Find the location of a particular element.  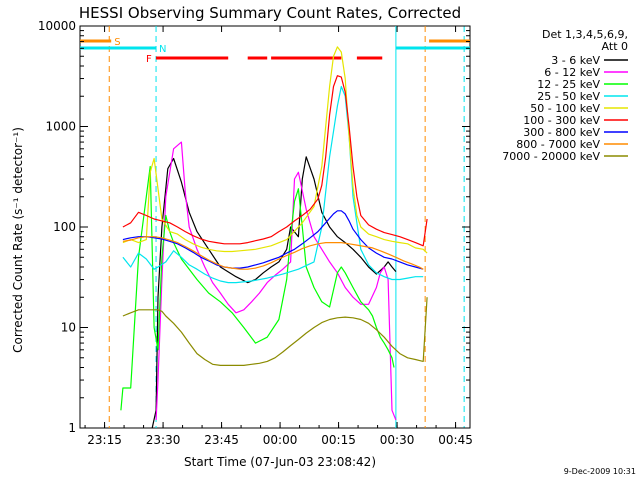

legend-label-1: 6 - 12 keV is located at coordinates (572, 72).